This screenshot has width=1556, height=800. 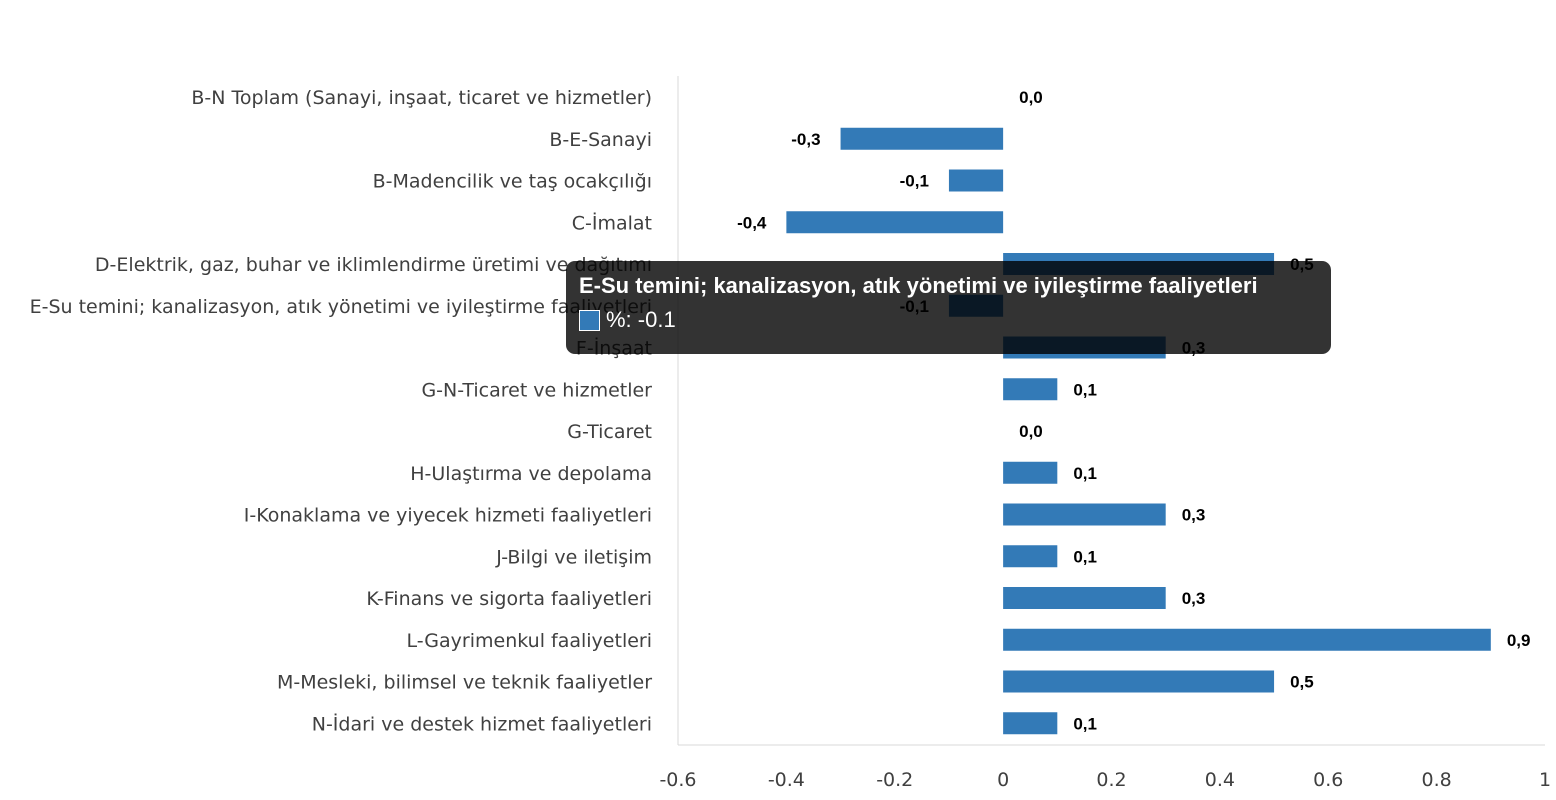 I want to click on x-tick-label: 0.8, so click(x=1437, y=780).